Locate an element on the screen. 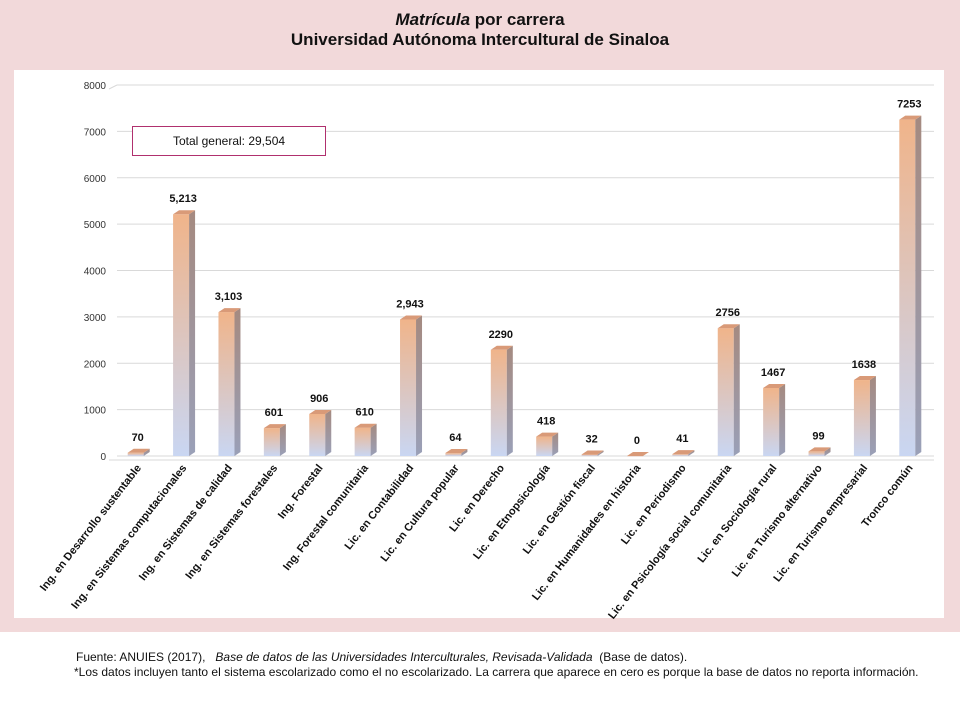  data-label: 70 is located at coordinates (138, 438).